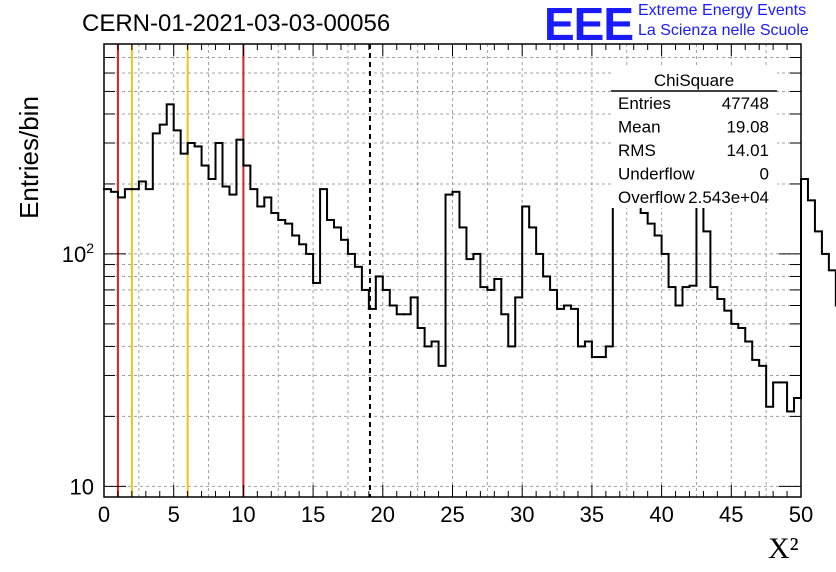 Image resolution: width=836 pixels, height=572 pixels. What do you see at coordinates (78, 253) in the screenshot?
I see `y-tick-label: 102` at bounding box center [78, 253].